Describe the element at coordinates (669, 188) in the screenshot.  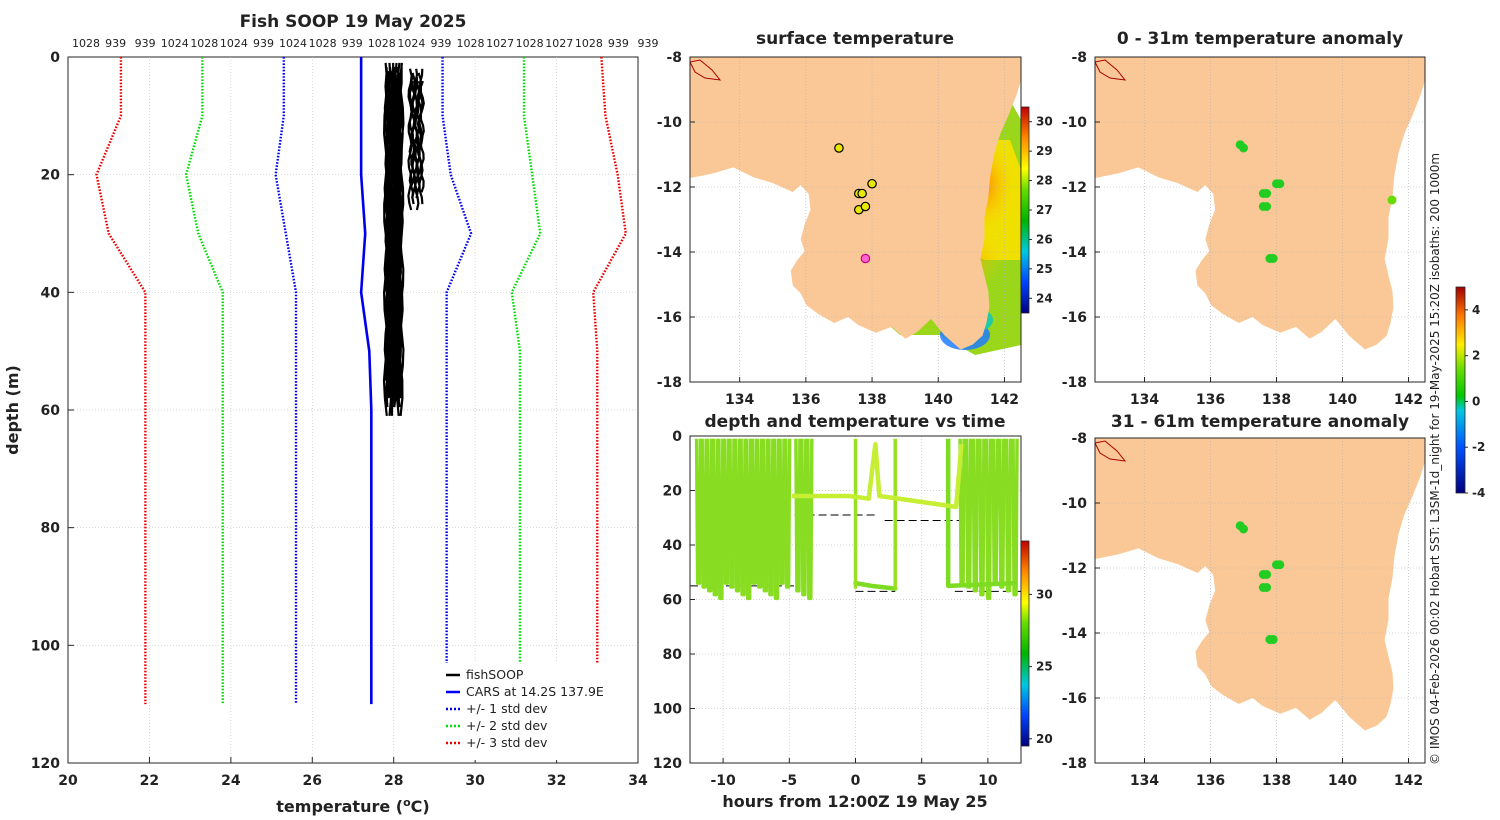
I see `sst-y-tick-label: -12` at that location.